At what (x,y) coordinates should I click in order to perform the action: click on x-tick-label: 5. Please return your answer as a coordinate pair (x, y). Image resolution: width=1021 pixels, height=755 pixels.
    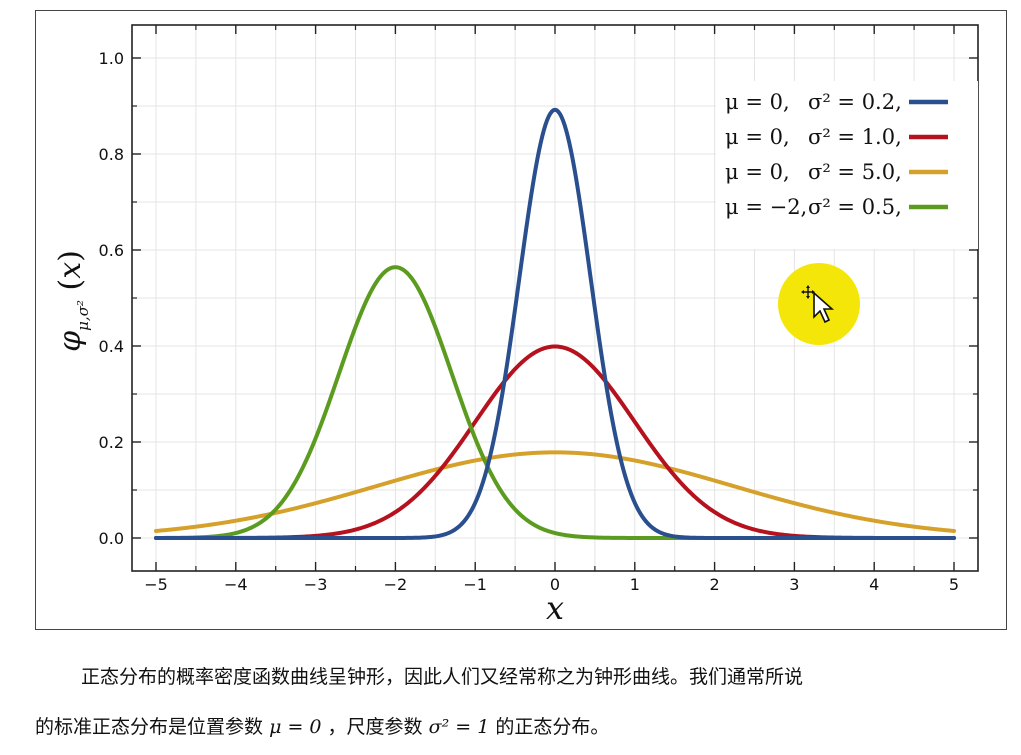
    Looking at the image, I should click on (954, 584).